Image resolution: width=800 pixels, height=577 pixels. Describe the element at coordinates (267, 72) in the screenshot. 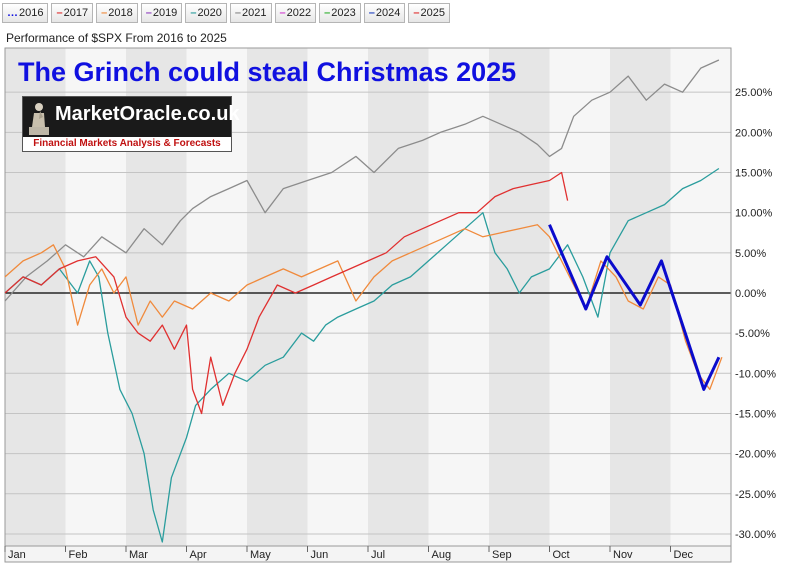

I see `headline-banner: The Grinch could steal Christmas 2025` at that location.